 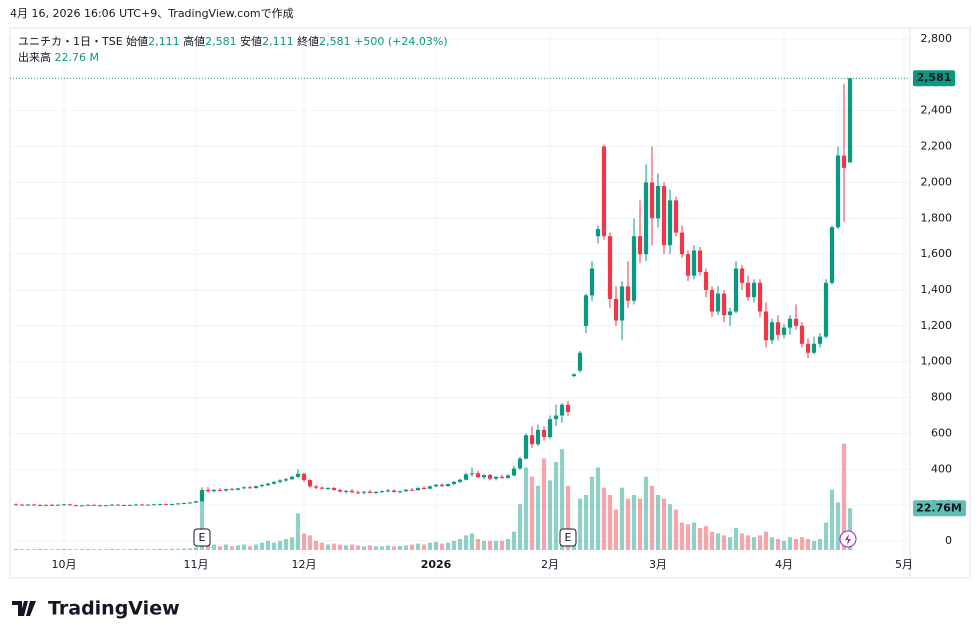 What do you see at coordinates (937, 181) in the screenshot?
I see `y-tick-label: 2,000` at bounding box center [937, 181].